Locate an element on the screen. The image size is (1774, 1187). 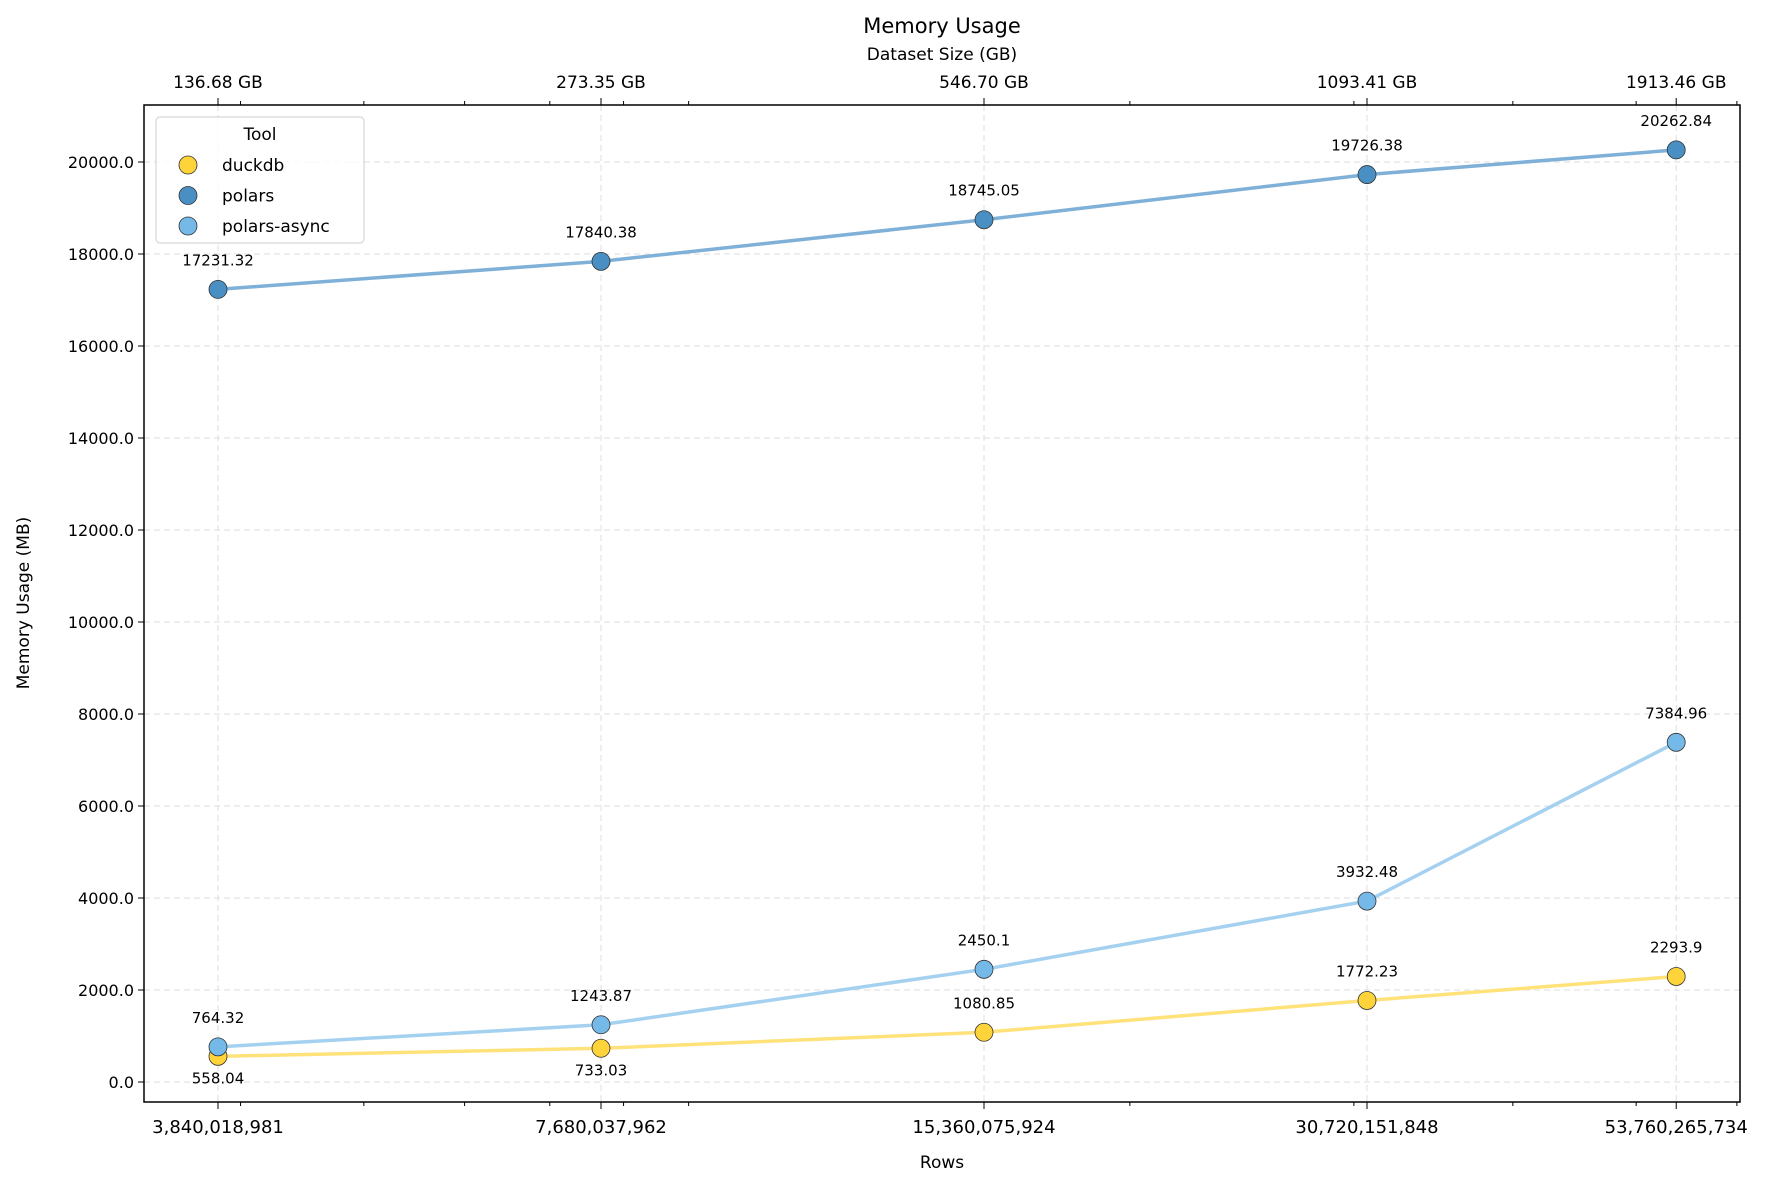
data-label-duckdb: 558.04 is located at coordinates (218, 1078).